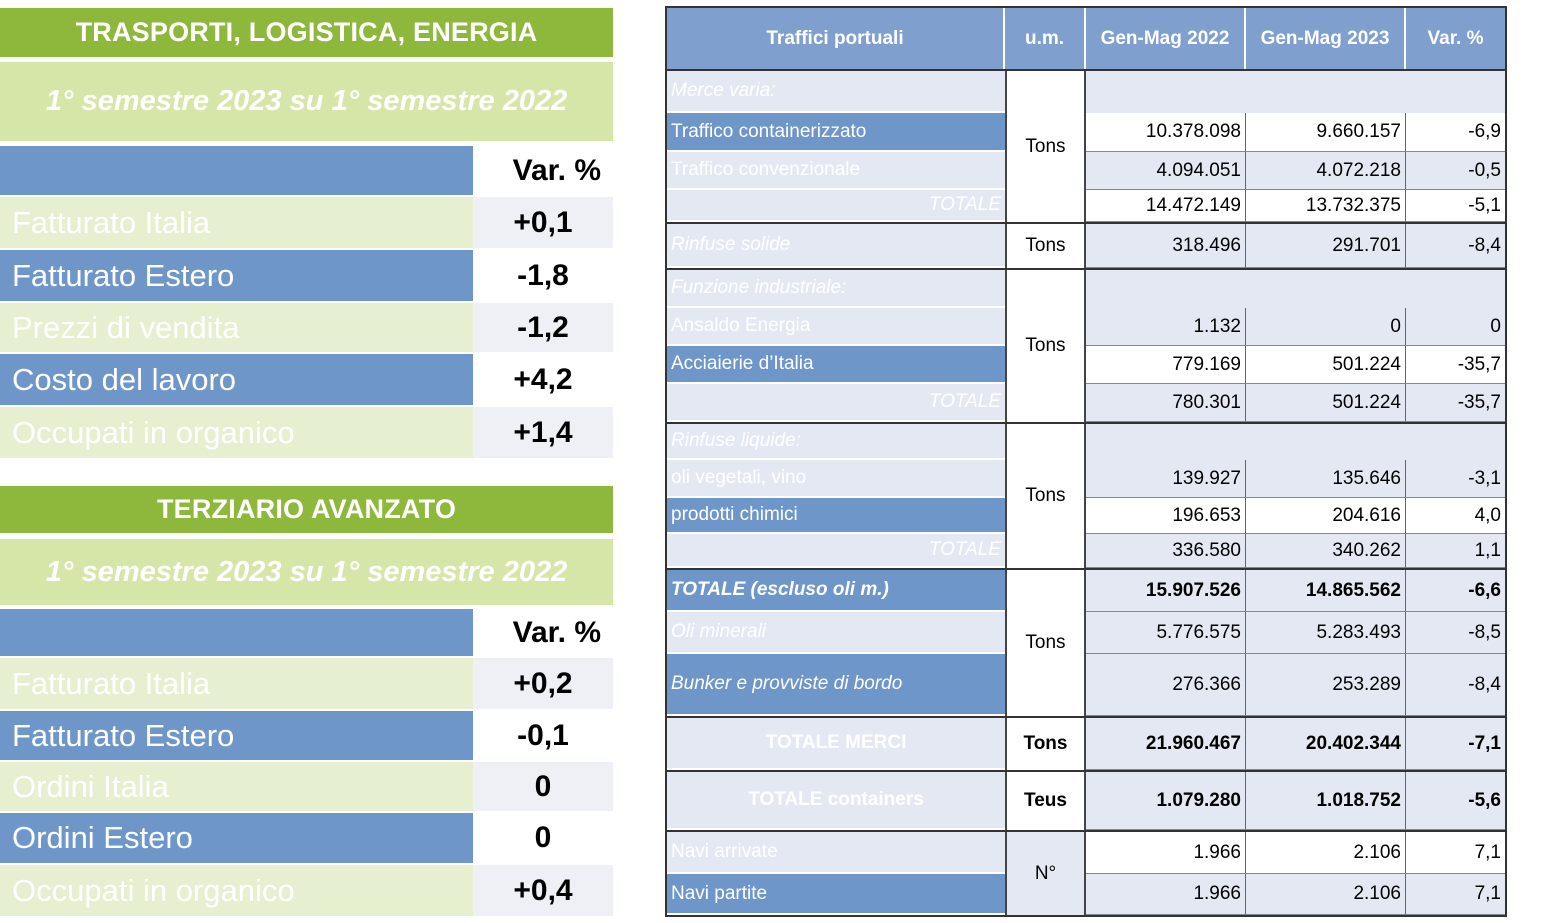 This screenshot has height=923, width=1542. What do you see at coordinates (1455, 132) in the screenshot?
I see `cell-var: -6,9` at bounding box center [1455, 132].